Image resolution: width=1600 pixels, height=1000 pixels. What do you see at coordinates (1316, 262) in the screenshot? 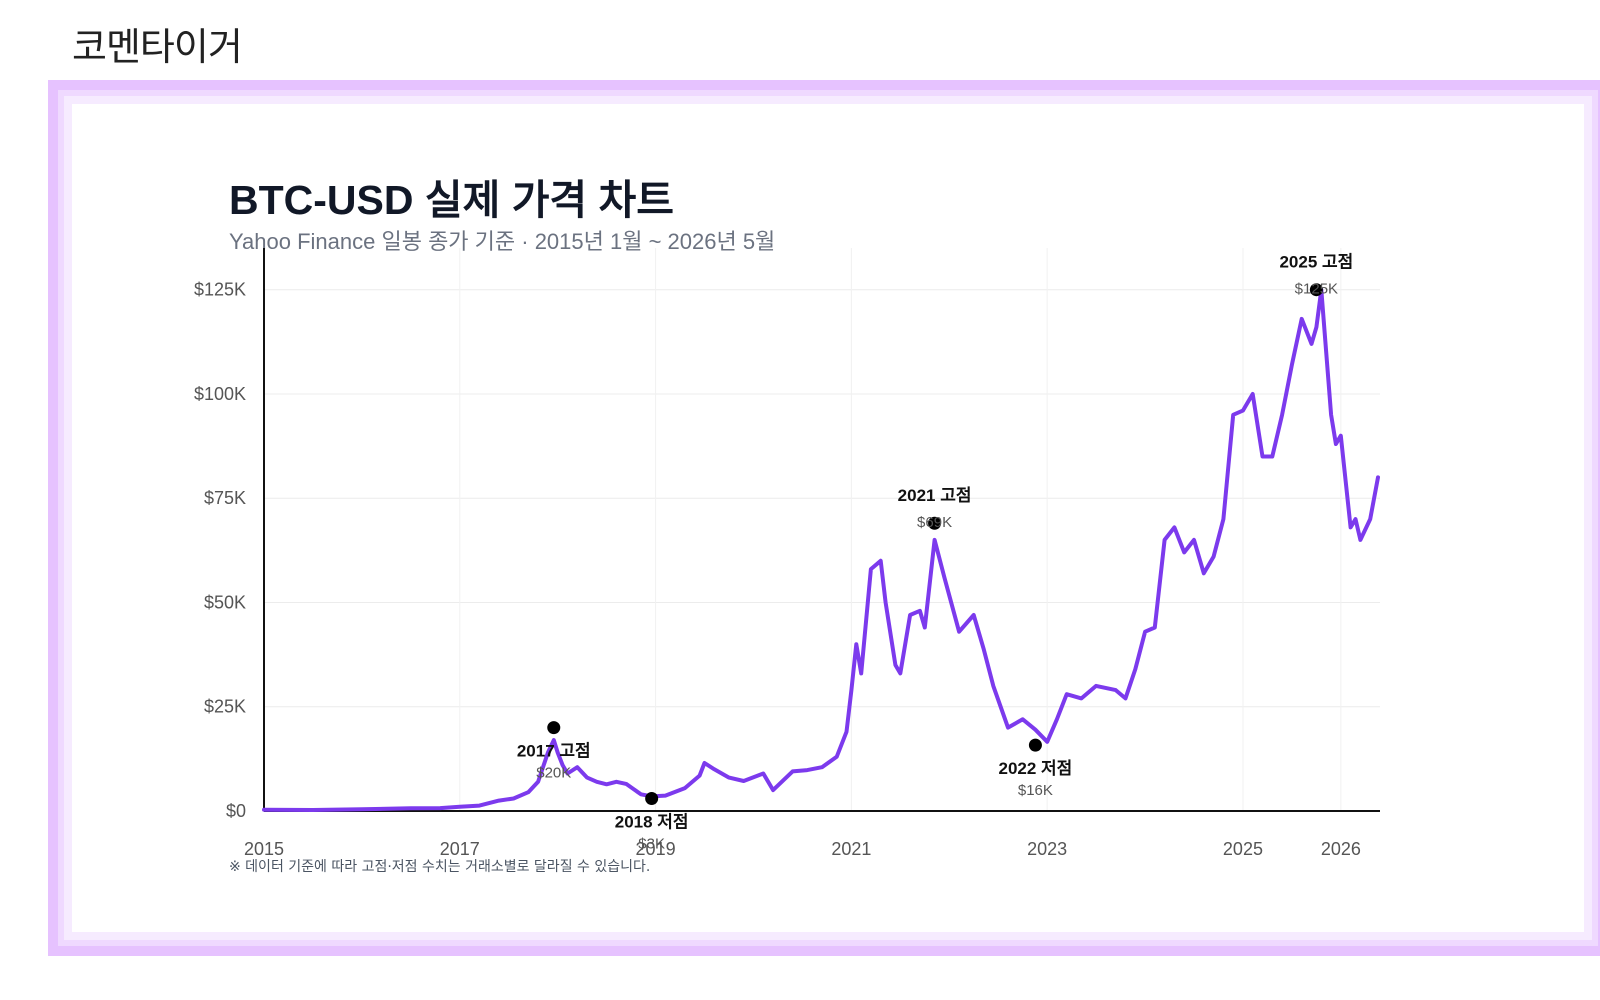
I see `annotation-title: 2025 고점` at bounding box center [1316, 262].